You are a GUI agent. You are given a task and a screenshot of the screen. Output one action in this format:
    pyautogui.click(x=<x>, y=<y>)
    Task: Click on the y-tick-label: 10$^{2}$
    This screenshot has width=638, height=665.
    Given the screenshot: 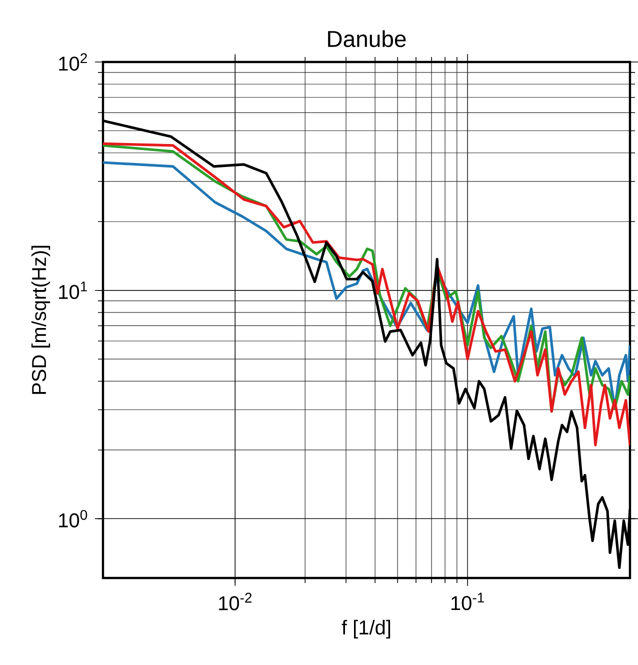 What is the action you would take?
    pyautogui.click(x=72, y=62)
    